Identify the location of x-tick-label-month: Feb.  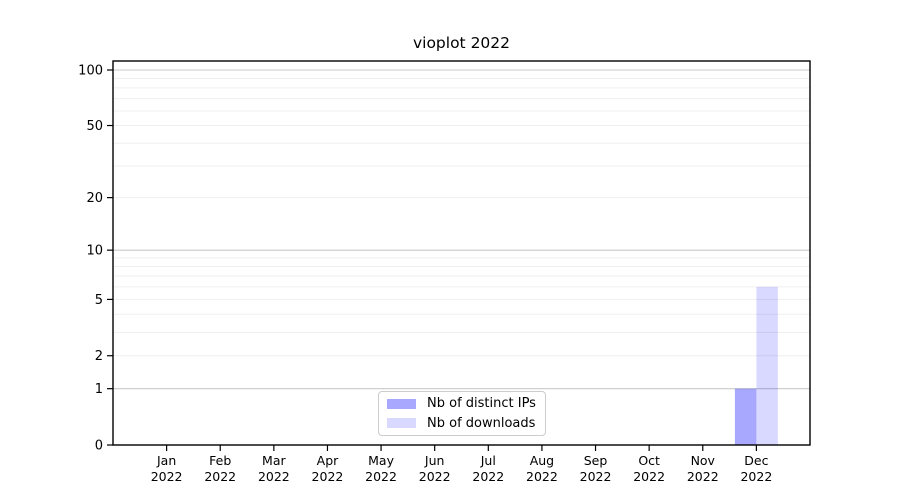
(220, 460).